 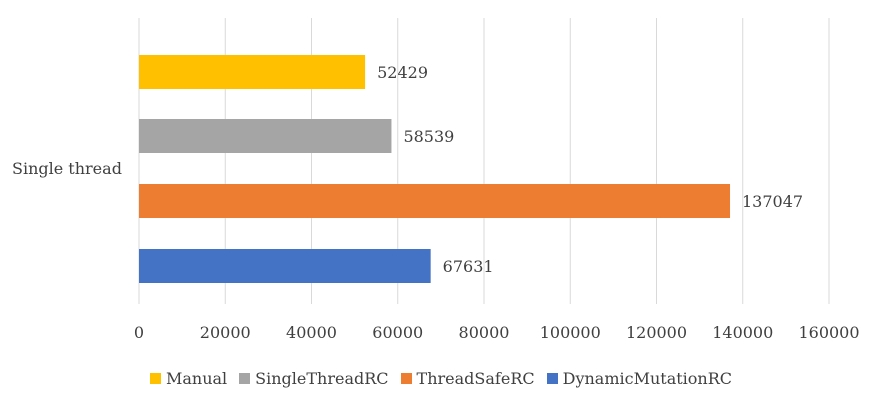 What do you see at coordinates (265, 136) in the screenshot?
I see `bar-singlethreadrc` at bounding box center [265, 136].